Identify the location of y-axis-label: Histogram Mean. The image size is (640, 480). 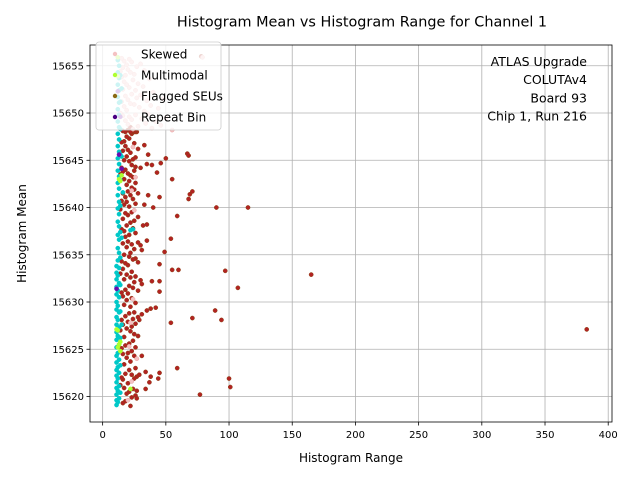
(22, 233).